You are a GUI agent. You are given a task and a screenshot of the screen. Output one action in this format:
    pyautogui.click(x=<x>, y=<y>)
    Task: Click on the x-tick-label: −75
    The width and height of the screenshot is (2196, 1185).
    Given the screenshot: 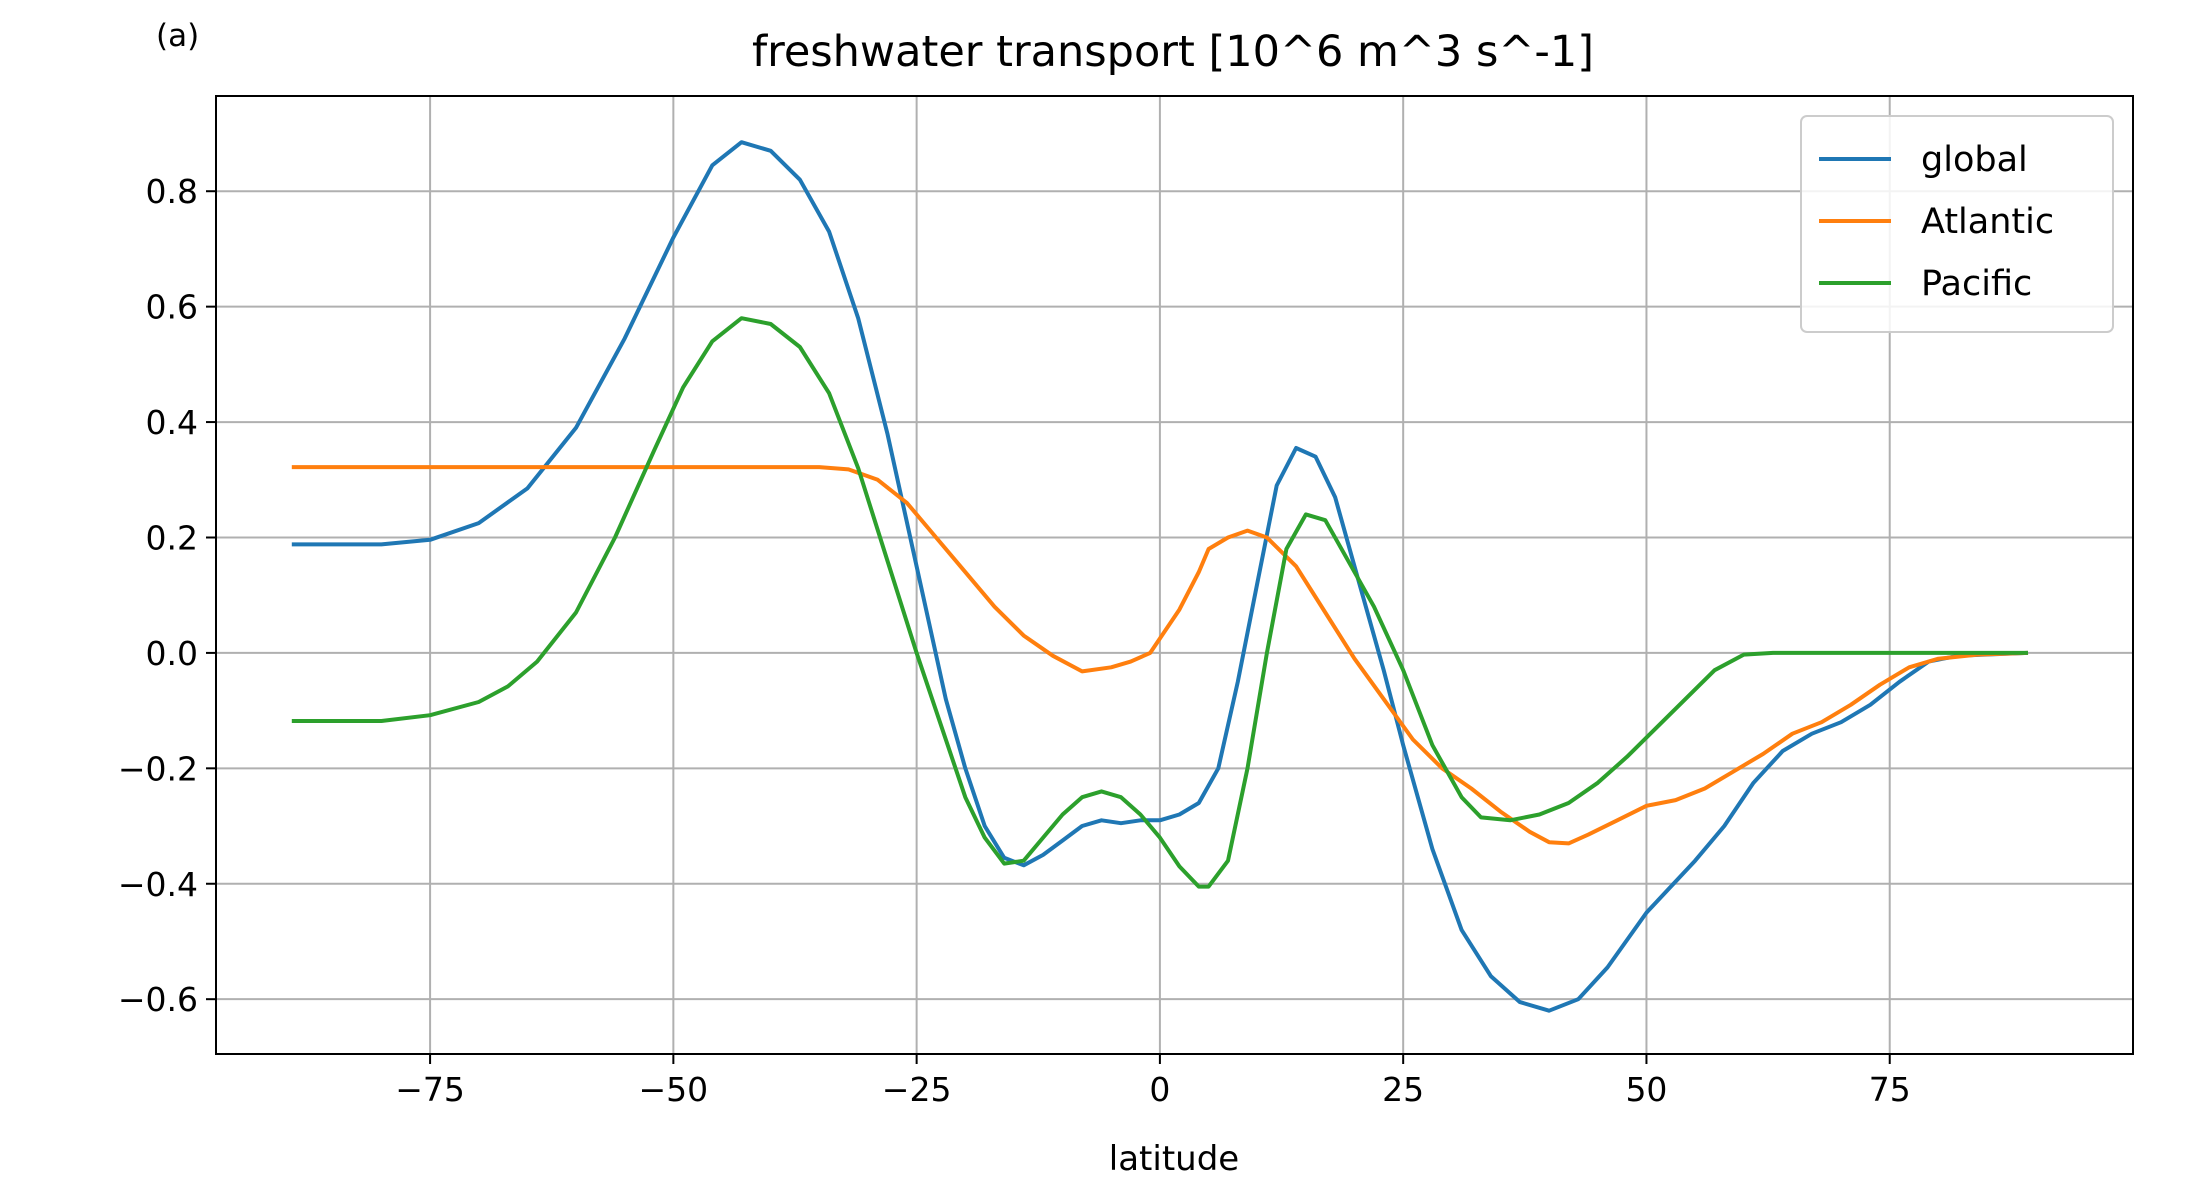 What is the action you would take?
    pyautogui.click(x=430, y=1089)
    